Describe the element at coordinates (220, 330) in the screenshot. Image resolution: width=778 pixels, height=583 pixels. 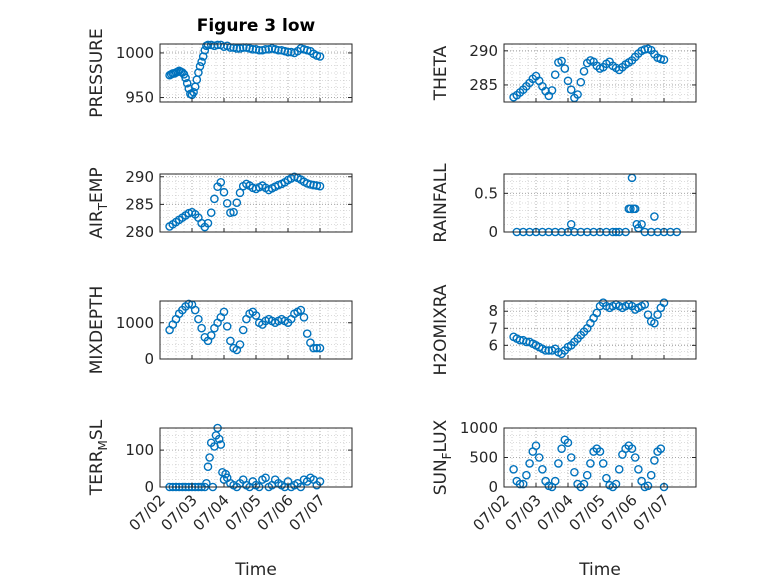
I see `subplot-mixdepth: 0 1000 MIXDEPTH` at that location.